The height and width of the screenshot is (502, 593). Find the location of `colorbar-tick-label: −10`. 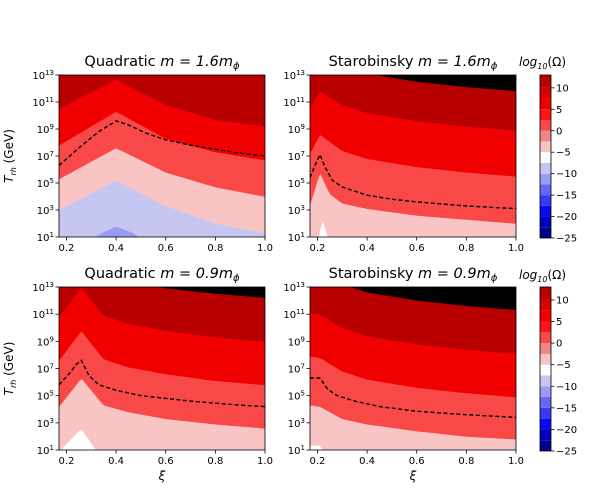

colorbar-tick-label: −10 is located at coordinates (566, 174).